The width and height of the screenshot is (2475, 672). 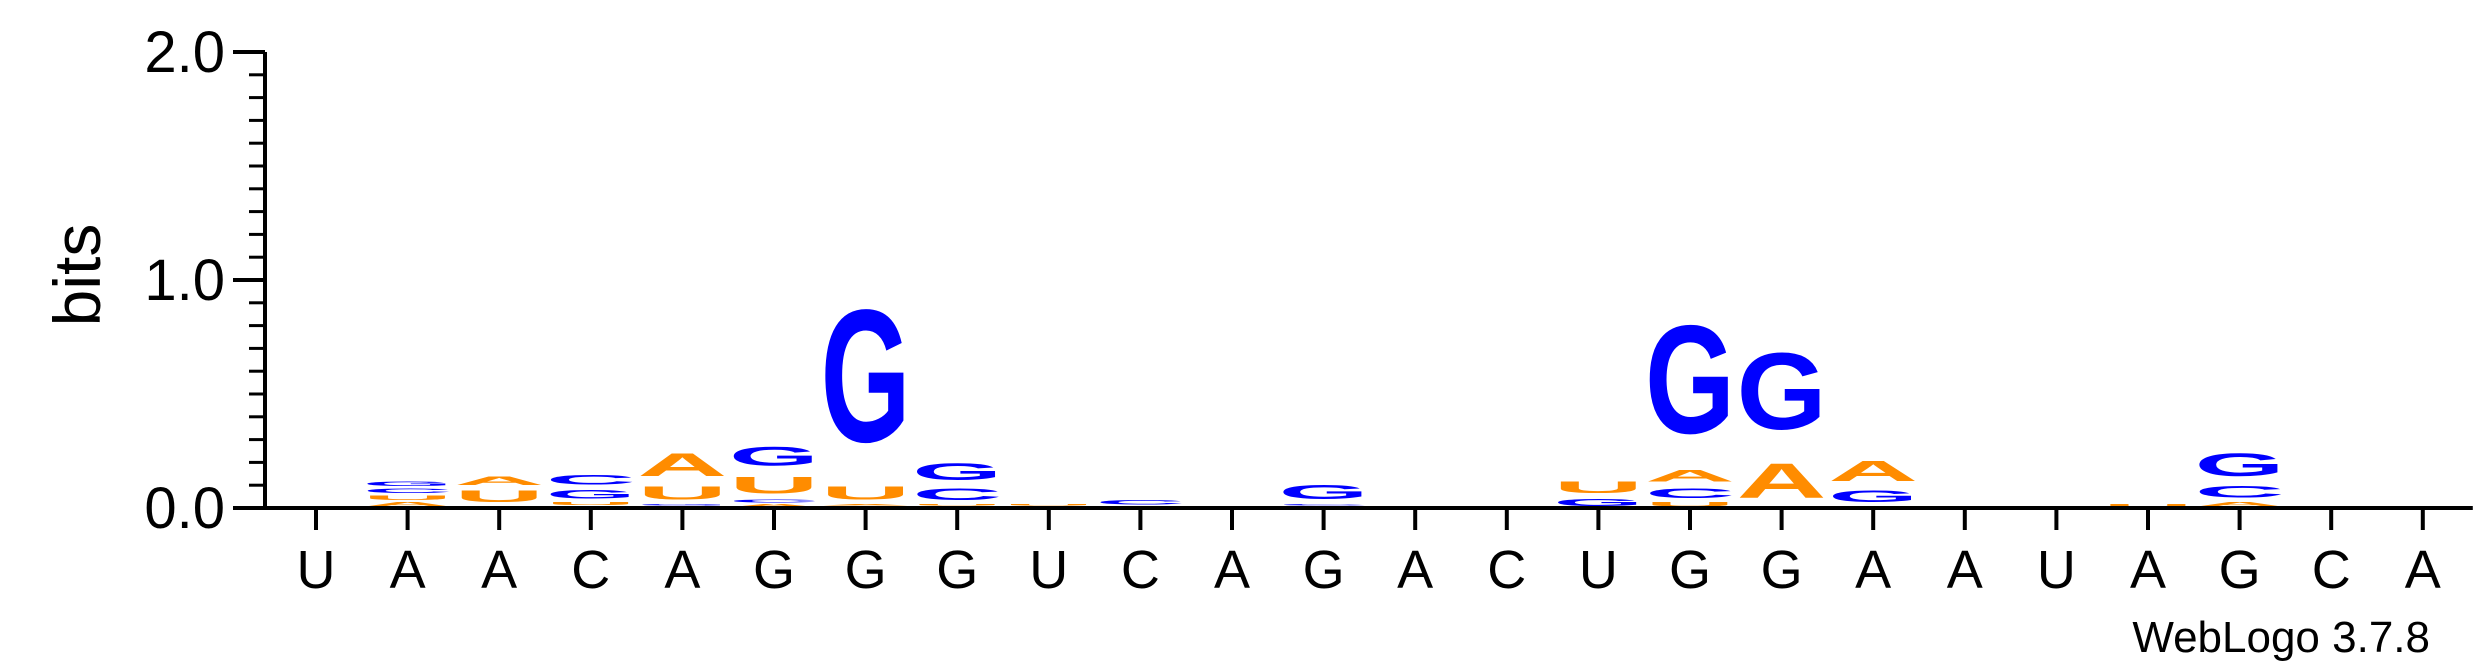 I want to click on y-axis: 0.0 1.0 2.0, so click(x=204, y=280).